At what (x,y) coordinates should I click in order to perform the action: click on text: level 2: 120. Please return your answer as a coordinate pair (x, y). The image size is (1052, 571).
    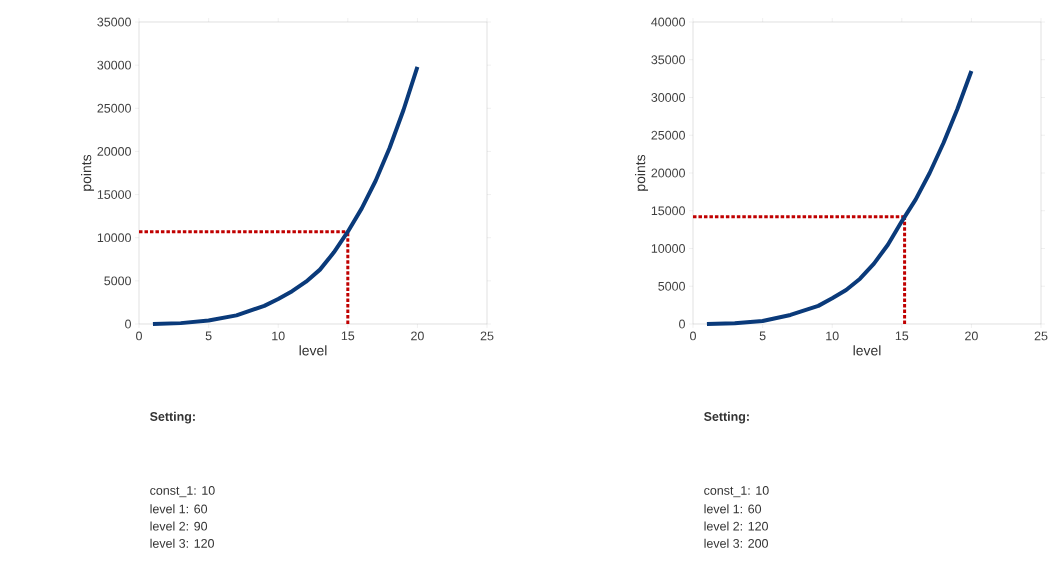
    Looking at the image, I should click on (736, 526).